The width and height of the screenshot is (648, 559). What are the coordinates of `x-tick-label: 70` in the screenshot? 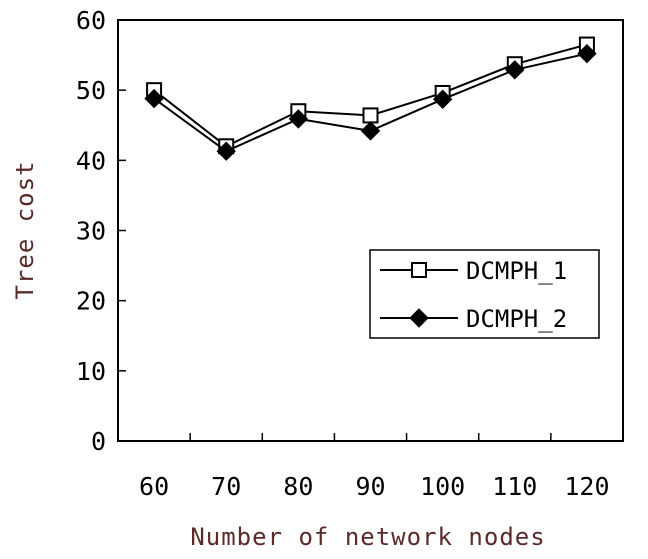 It's located at (226, 486).